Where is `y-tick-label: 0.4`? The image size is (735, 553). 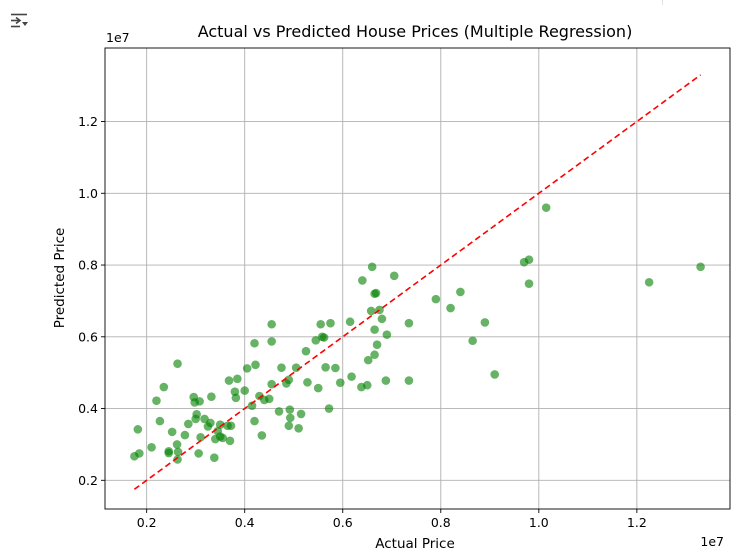
y-tick-label: 0.4 is located at coordinates (88, 408).